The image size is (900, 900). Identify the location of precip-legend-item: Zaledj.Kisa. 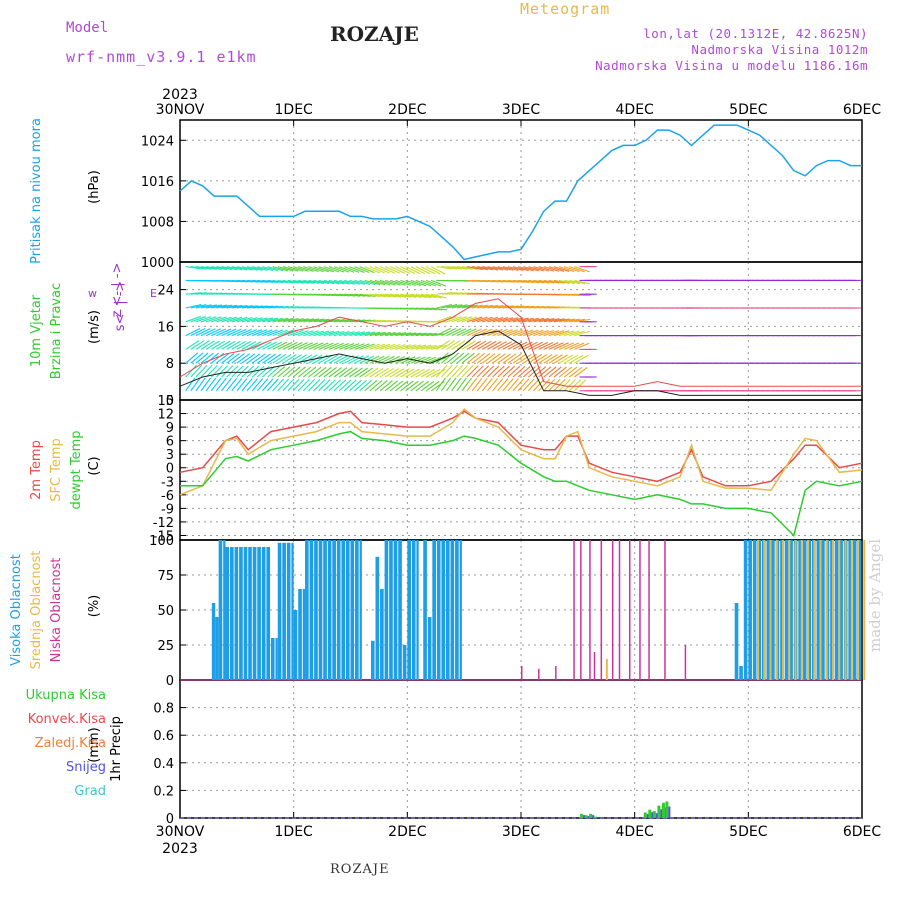
(70, 743).